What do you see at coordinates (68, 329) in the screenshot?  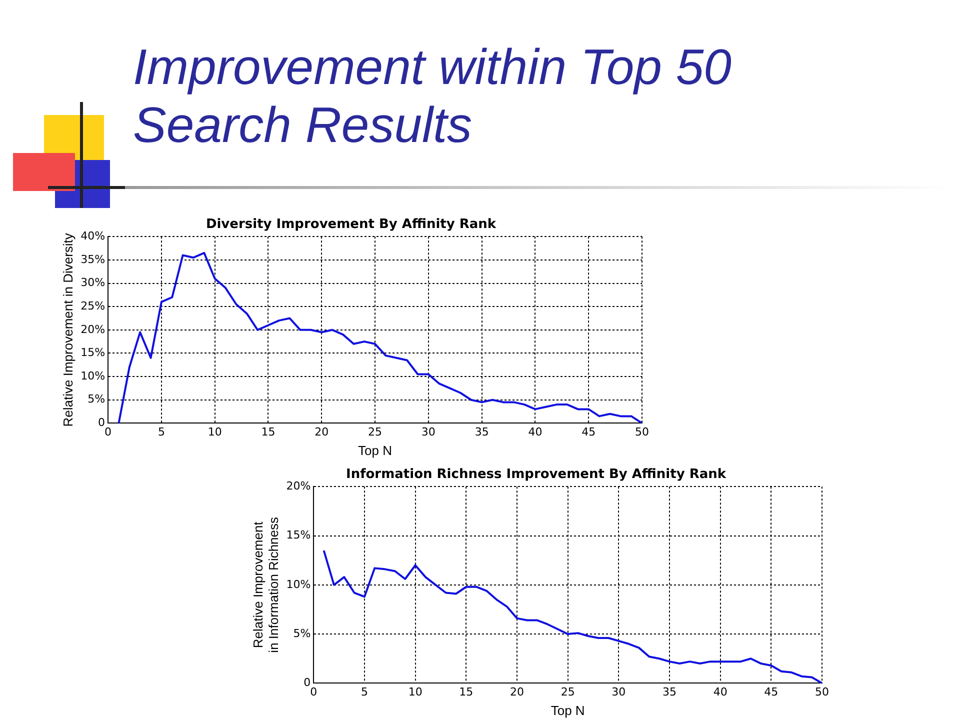 I see `y-axis-title: Relative Improvement in Diversity` at bounding box center [68, 329].